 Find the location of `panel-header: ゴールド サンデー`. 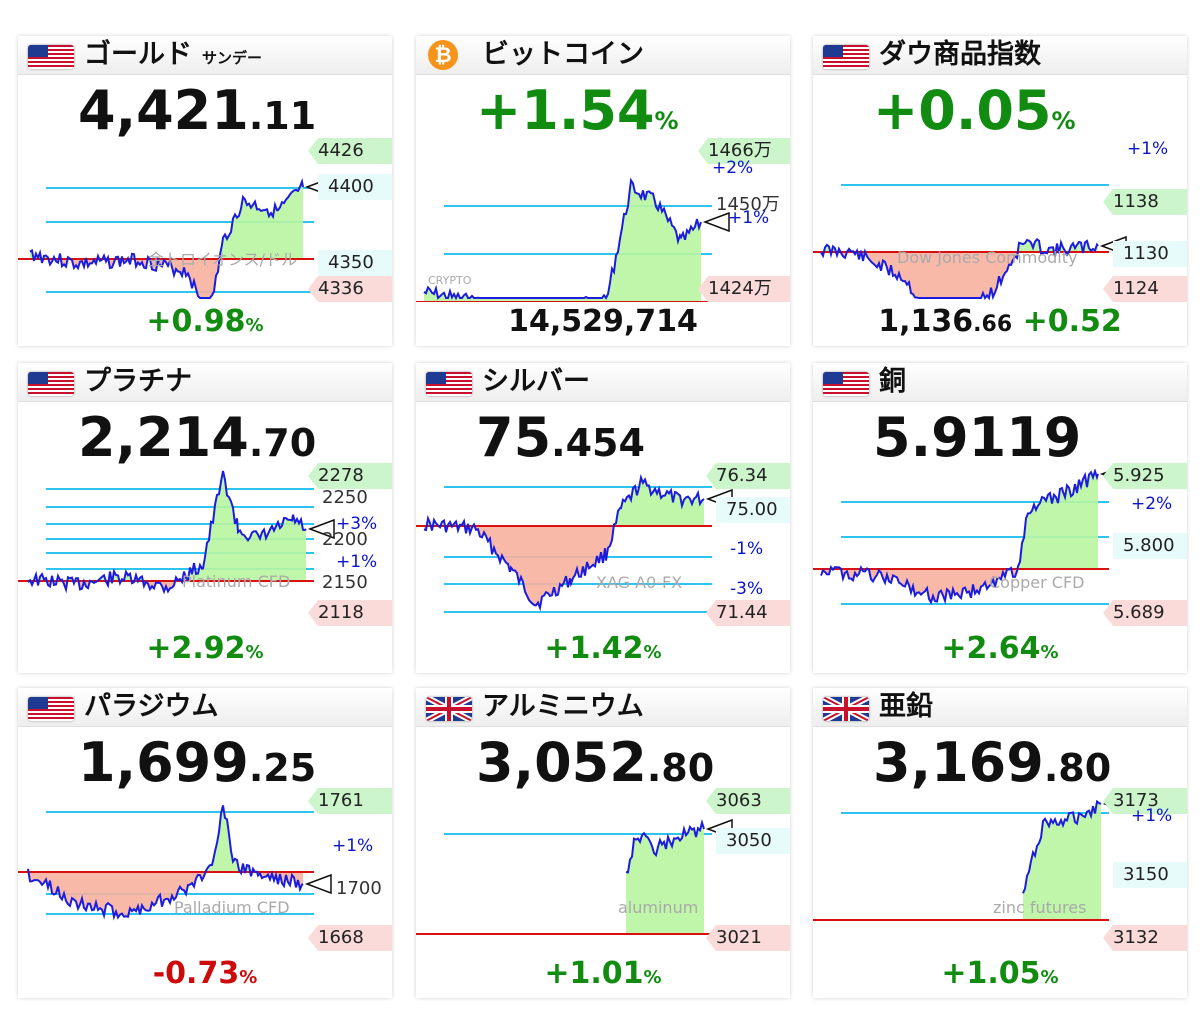

panel-header: ゴールド サンデー is located at coordinates (205, 55).